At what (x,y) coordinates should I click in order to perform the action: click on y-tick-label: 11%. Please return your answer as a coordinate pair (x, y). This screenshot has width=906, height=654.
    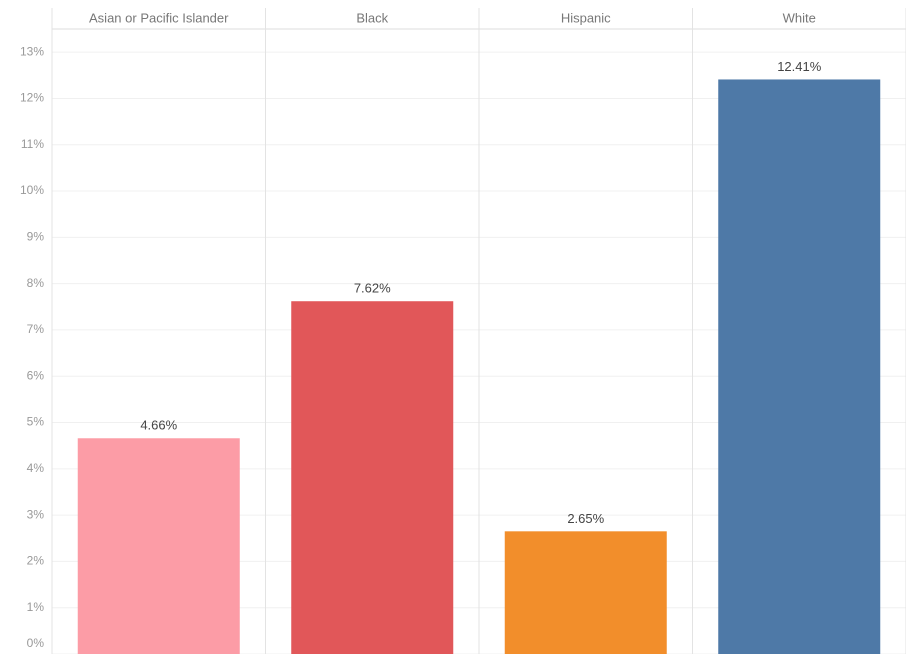
    Looking at the image, I should click on (32, 144).